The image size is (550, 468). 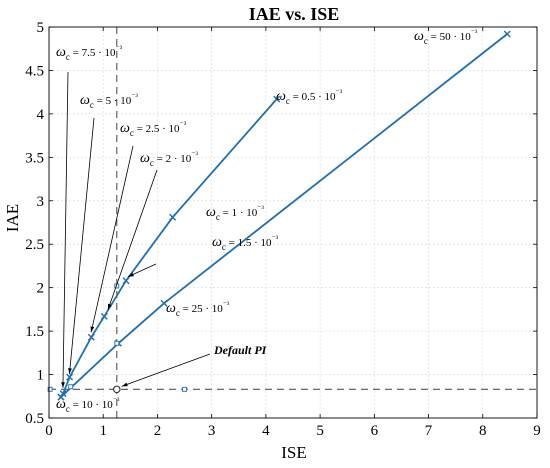 What do you see at coordinates (153, 129) in the screenshot?
I see `annotation-label: ωc = 2.5 · 10⁻³` at bounding box center [153, 129].